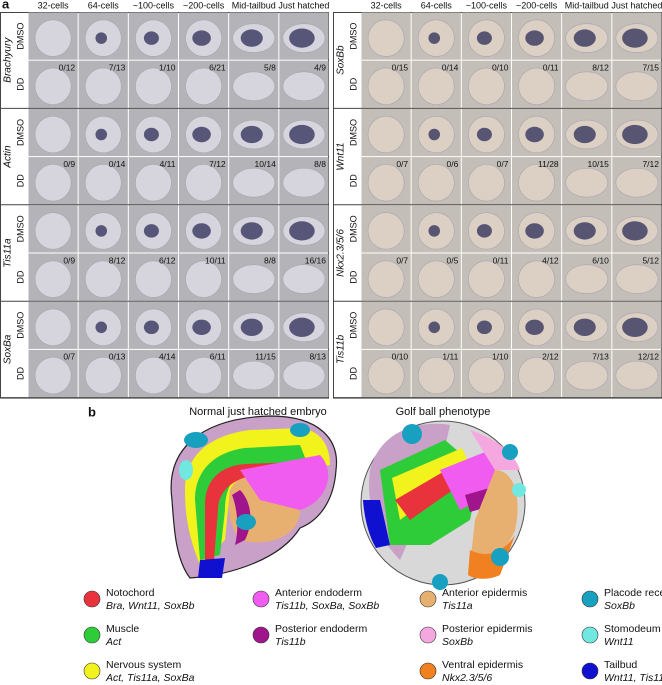 This screenshot has width=662, height=685. Describe the element at coordinates (318, 593) in the screenshot. I see `legend-name: Anterior endoderm` at that location.